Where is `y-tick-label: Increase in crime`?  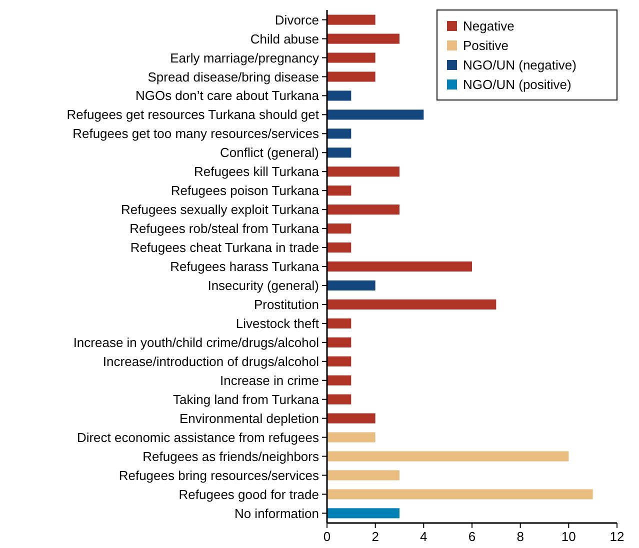
y-tick-label: Increase in crime is located at coordinates (269, 380).